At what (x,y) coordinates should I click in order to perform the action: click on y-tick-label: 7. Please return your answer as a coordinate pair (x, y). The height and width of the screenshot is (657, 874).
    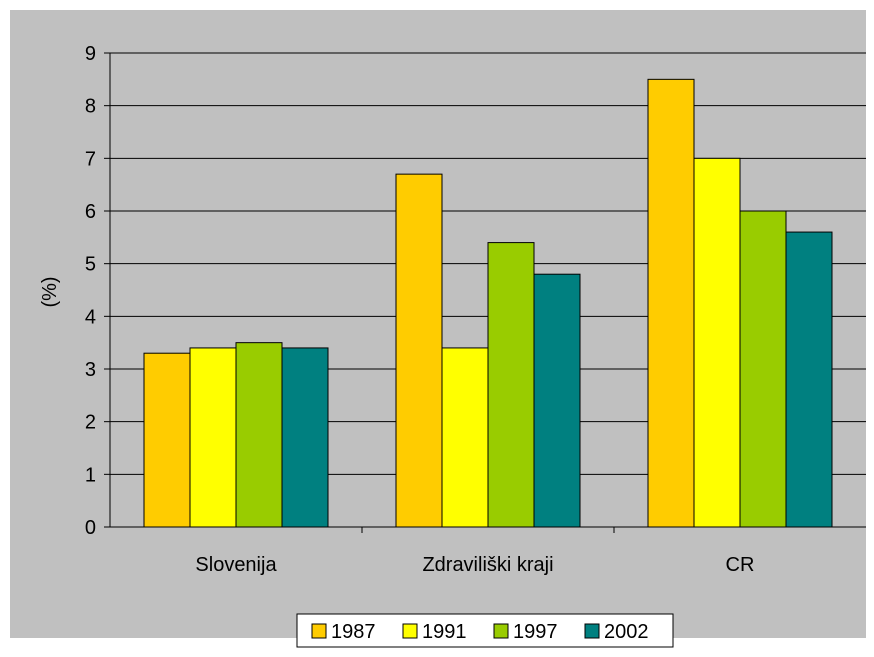
    Looking at the image, I should click on (90, 159).